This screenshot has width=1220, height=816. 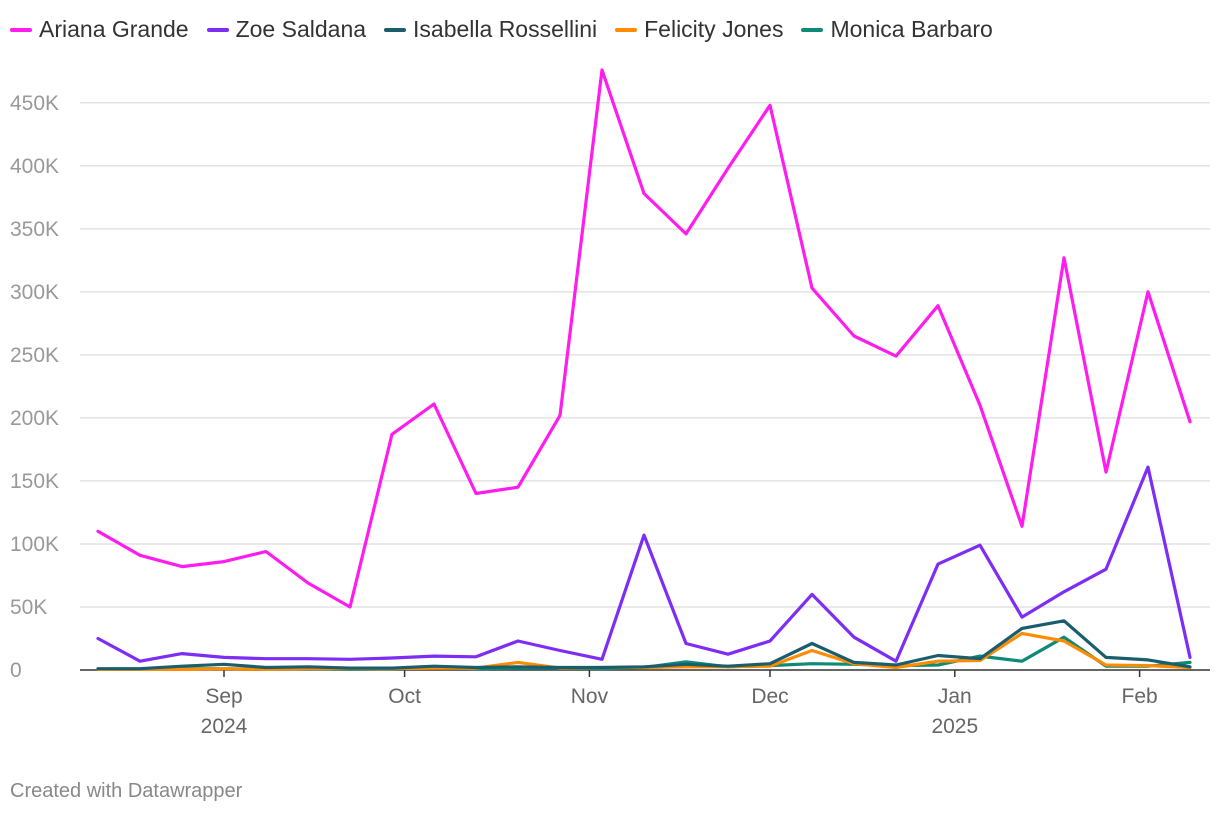 What do you see at coordinates (224, 726) in the screenshot?
I see `x-tick-year-label: 2024` at bounding box center [224, 726].